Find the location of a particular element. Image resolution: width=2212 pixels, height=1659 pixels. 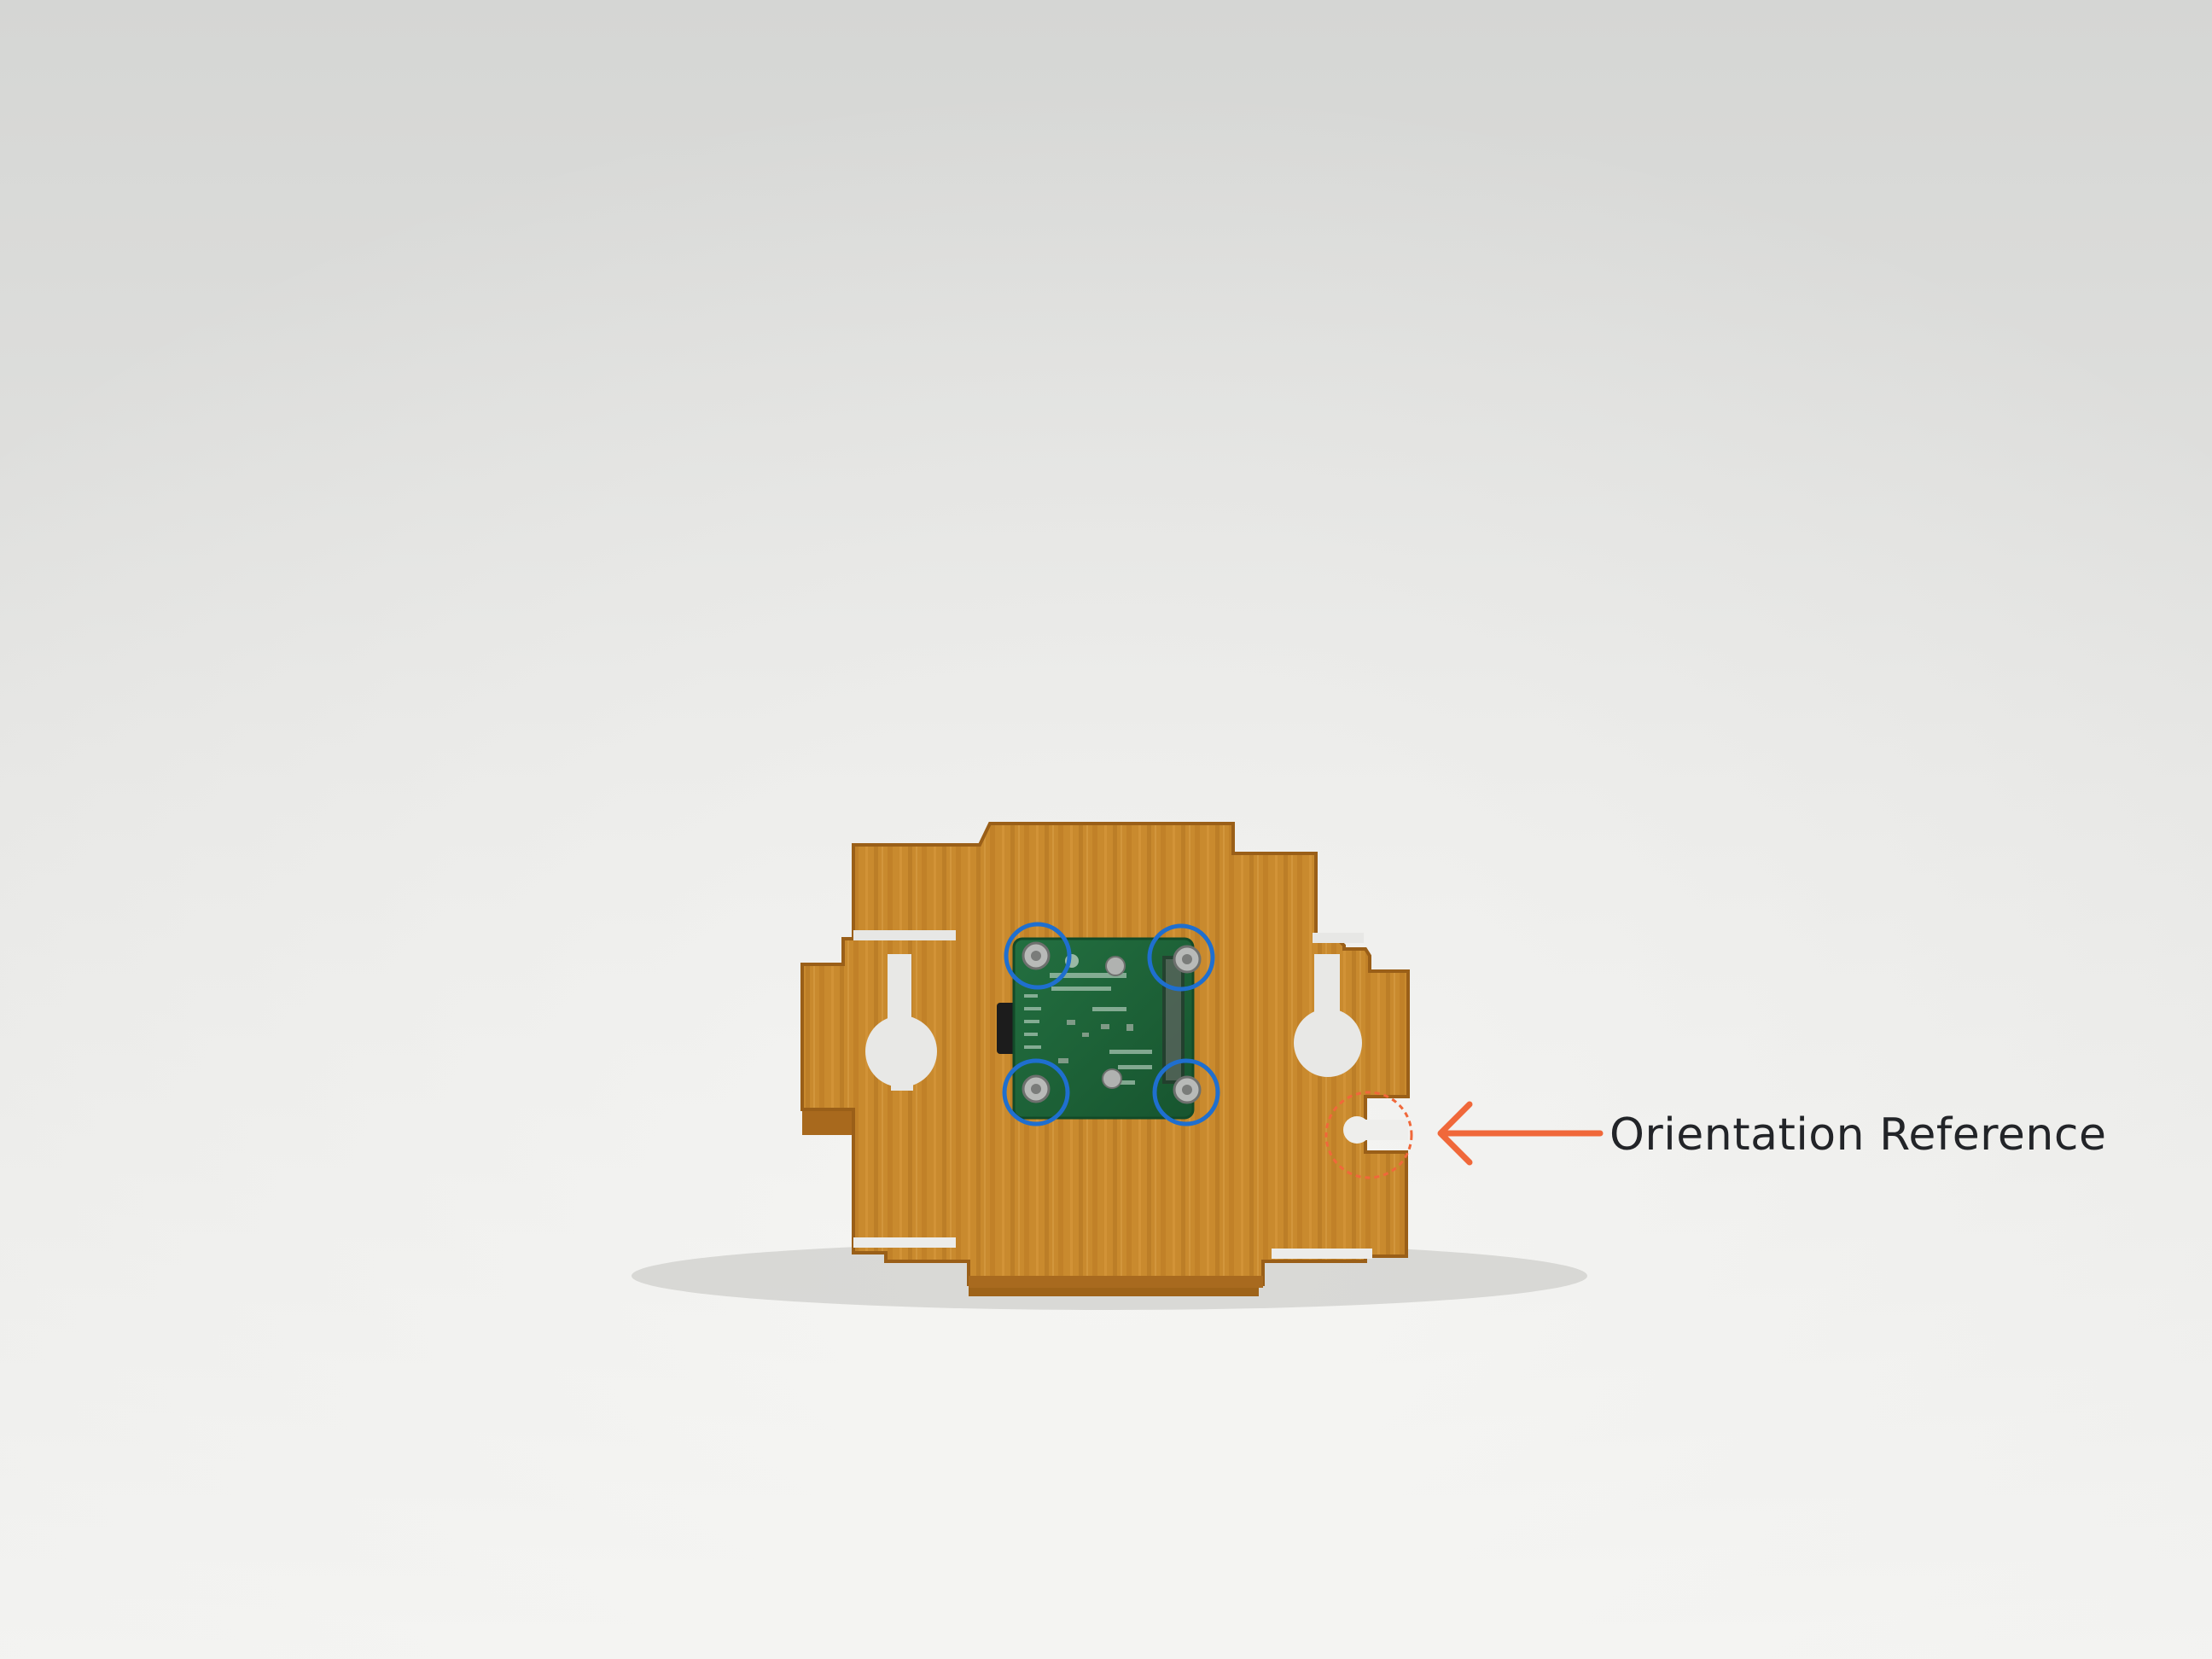

left-slot-bottom is located at coordinates (904, 1242).